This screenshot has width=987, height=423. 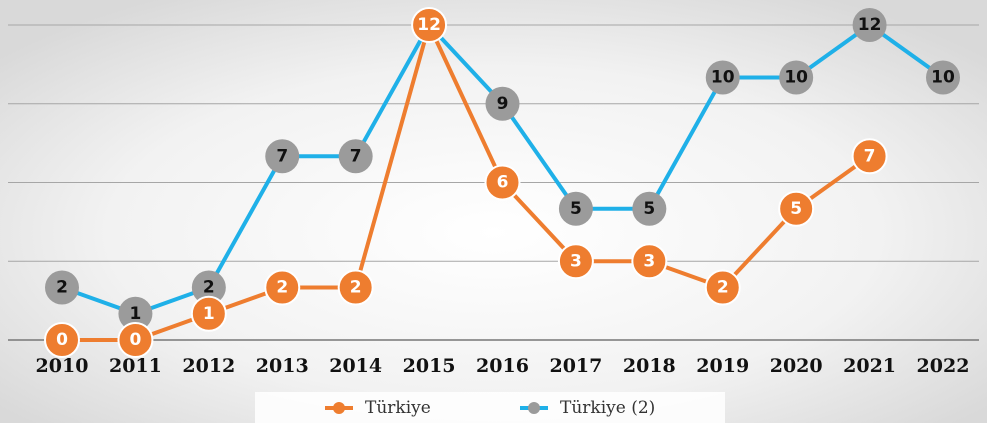 I want to click on x-tick-label: 2014, so click(x=355, y=366).